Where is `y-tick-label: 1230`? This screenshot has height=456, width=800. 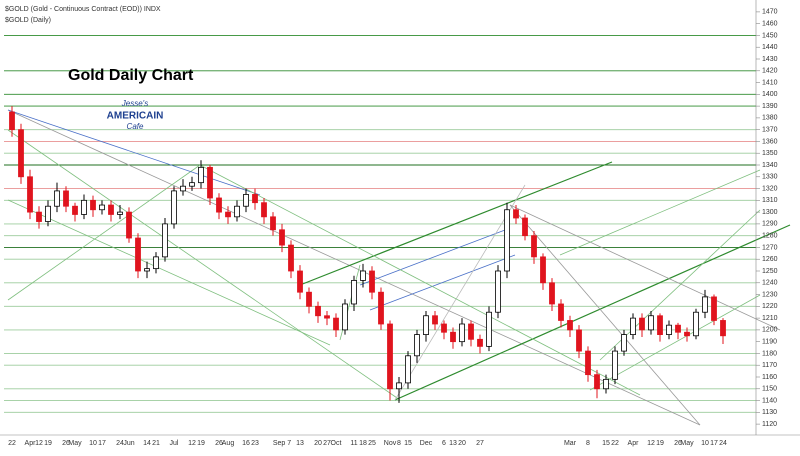 y-tick-label: 1230 is located at coordinates (770, 294).